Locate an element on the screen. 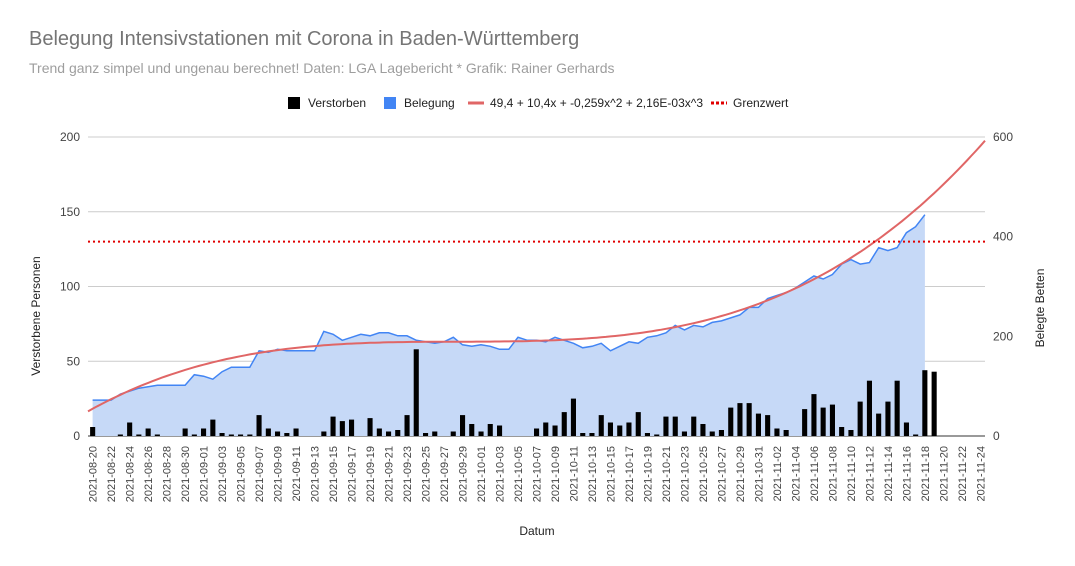 This screenshot has width=1075, height=566. x-axis-label: Datum is located at coordinates (536, 531).